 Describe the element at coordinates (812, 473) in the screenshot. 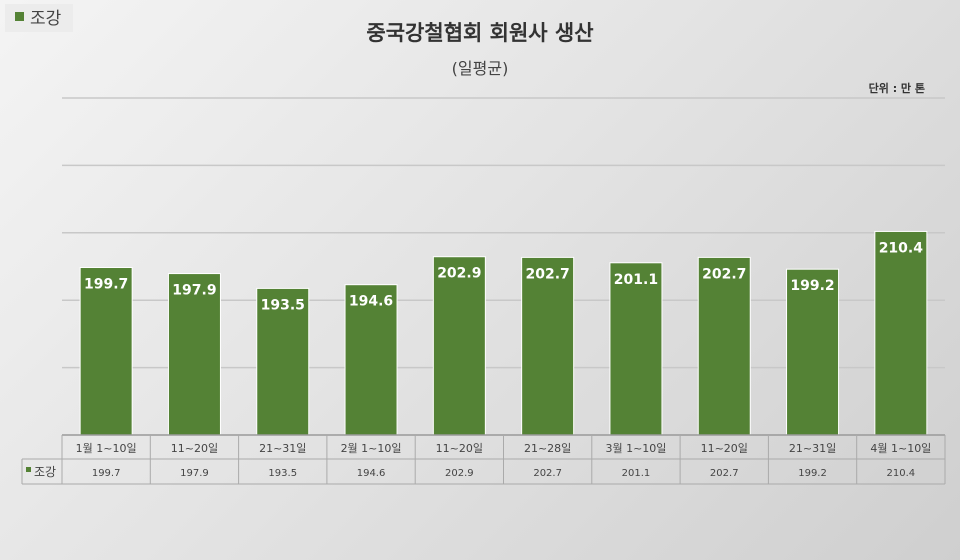

I see `table-value: 199.2` at that location.